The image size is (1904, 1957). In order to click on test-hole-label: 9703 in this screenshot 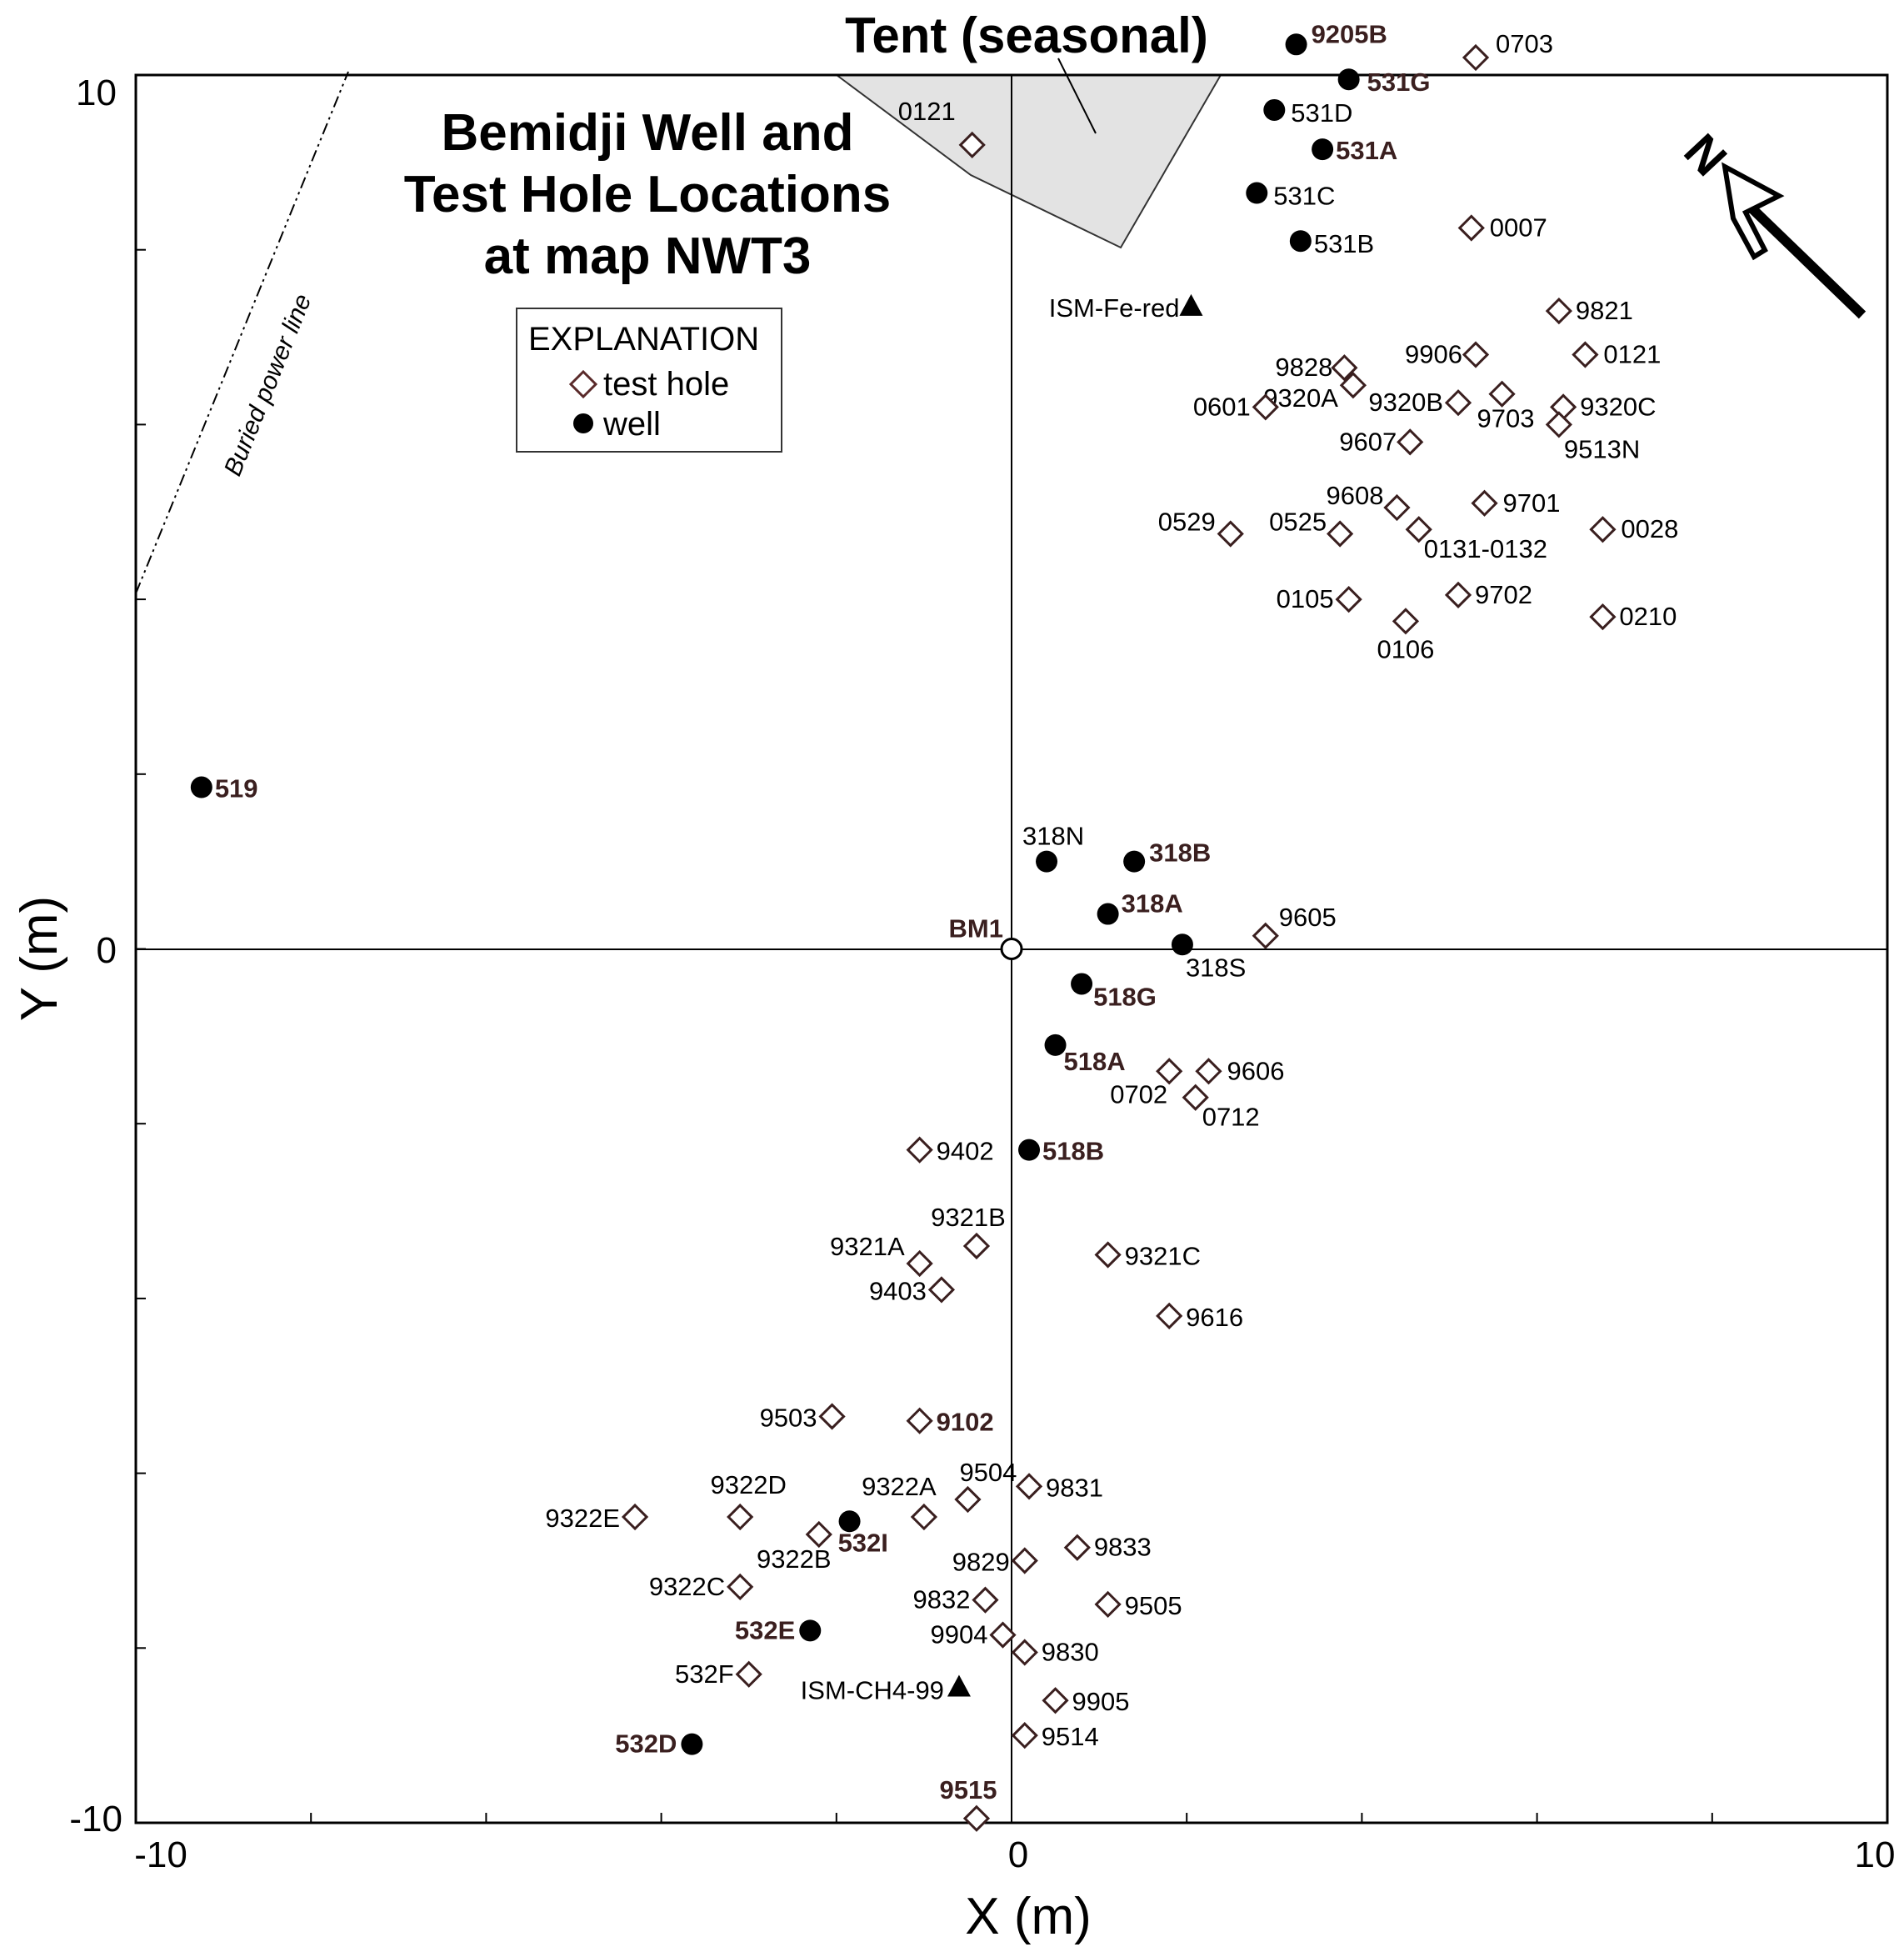, I will do `click(1506, 418)`.